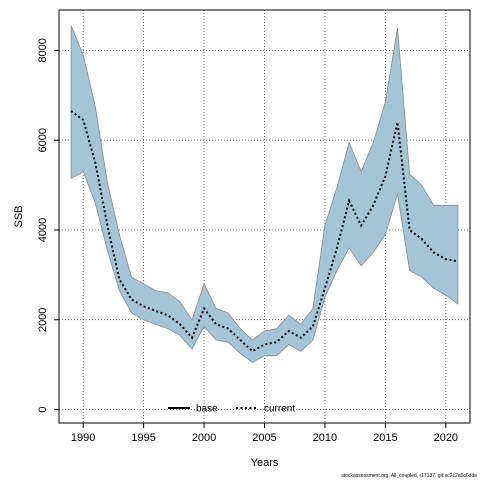  What do you see at coordinates (19, 216) in the screenshot?
I see `y-axis-title: SSB` at bounding box center [19, 216].